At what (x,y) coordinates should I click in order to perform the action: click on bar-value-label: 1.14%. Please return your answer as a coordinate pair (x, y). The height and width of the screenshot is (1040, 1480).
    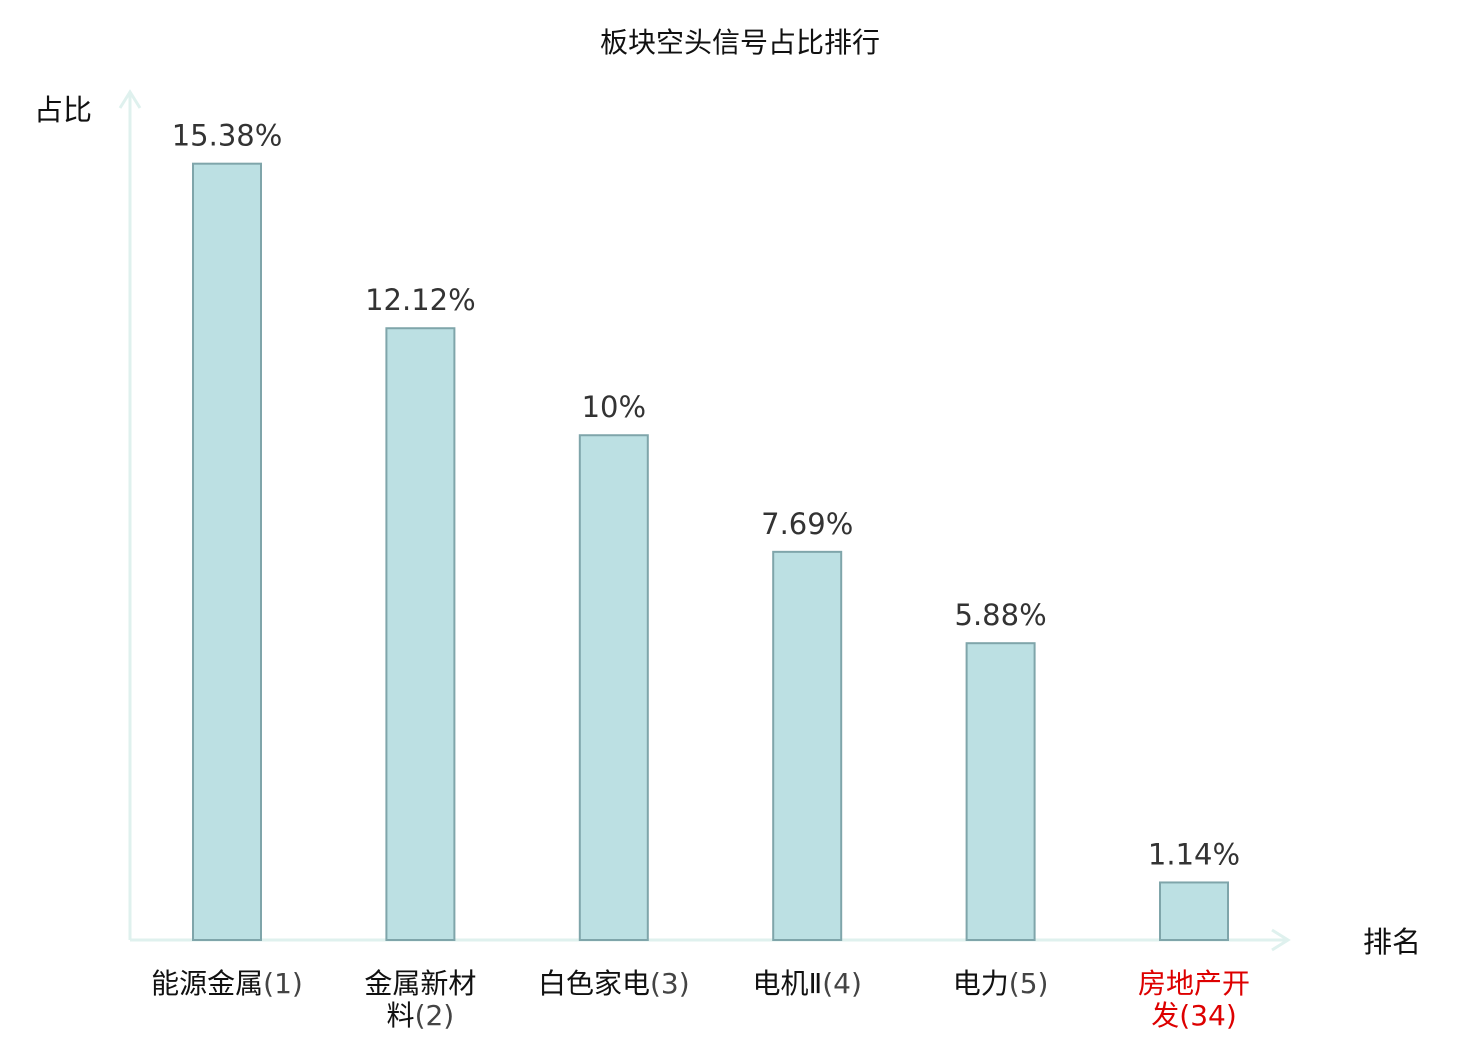
    Looking at the image, I should click on (1194, 854).